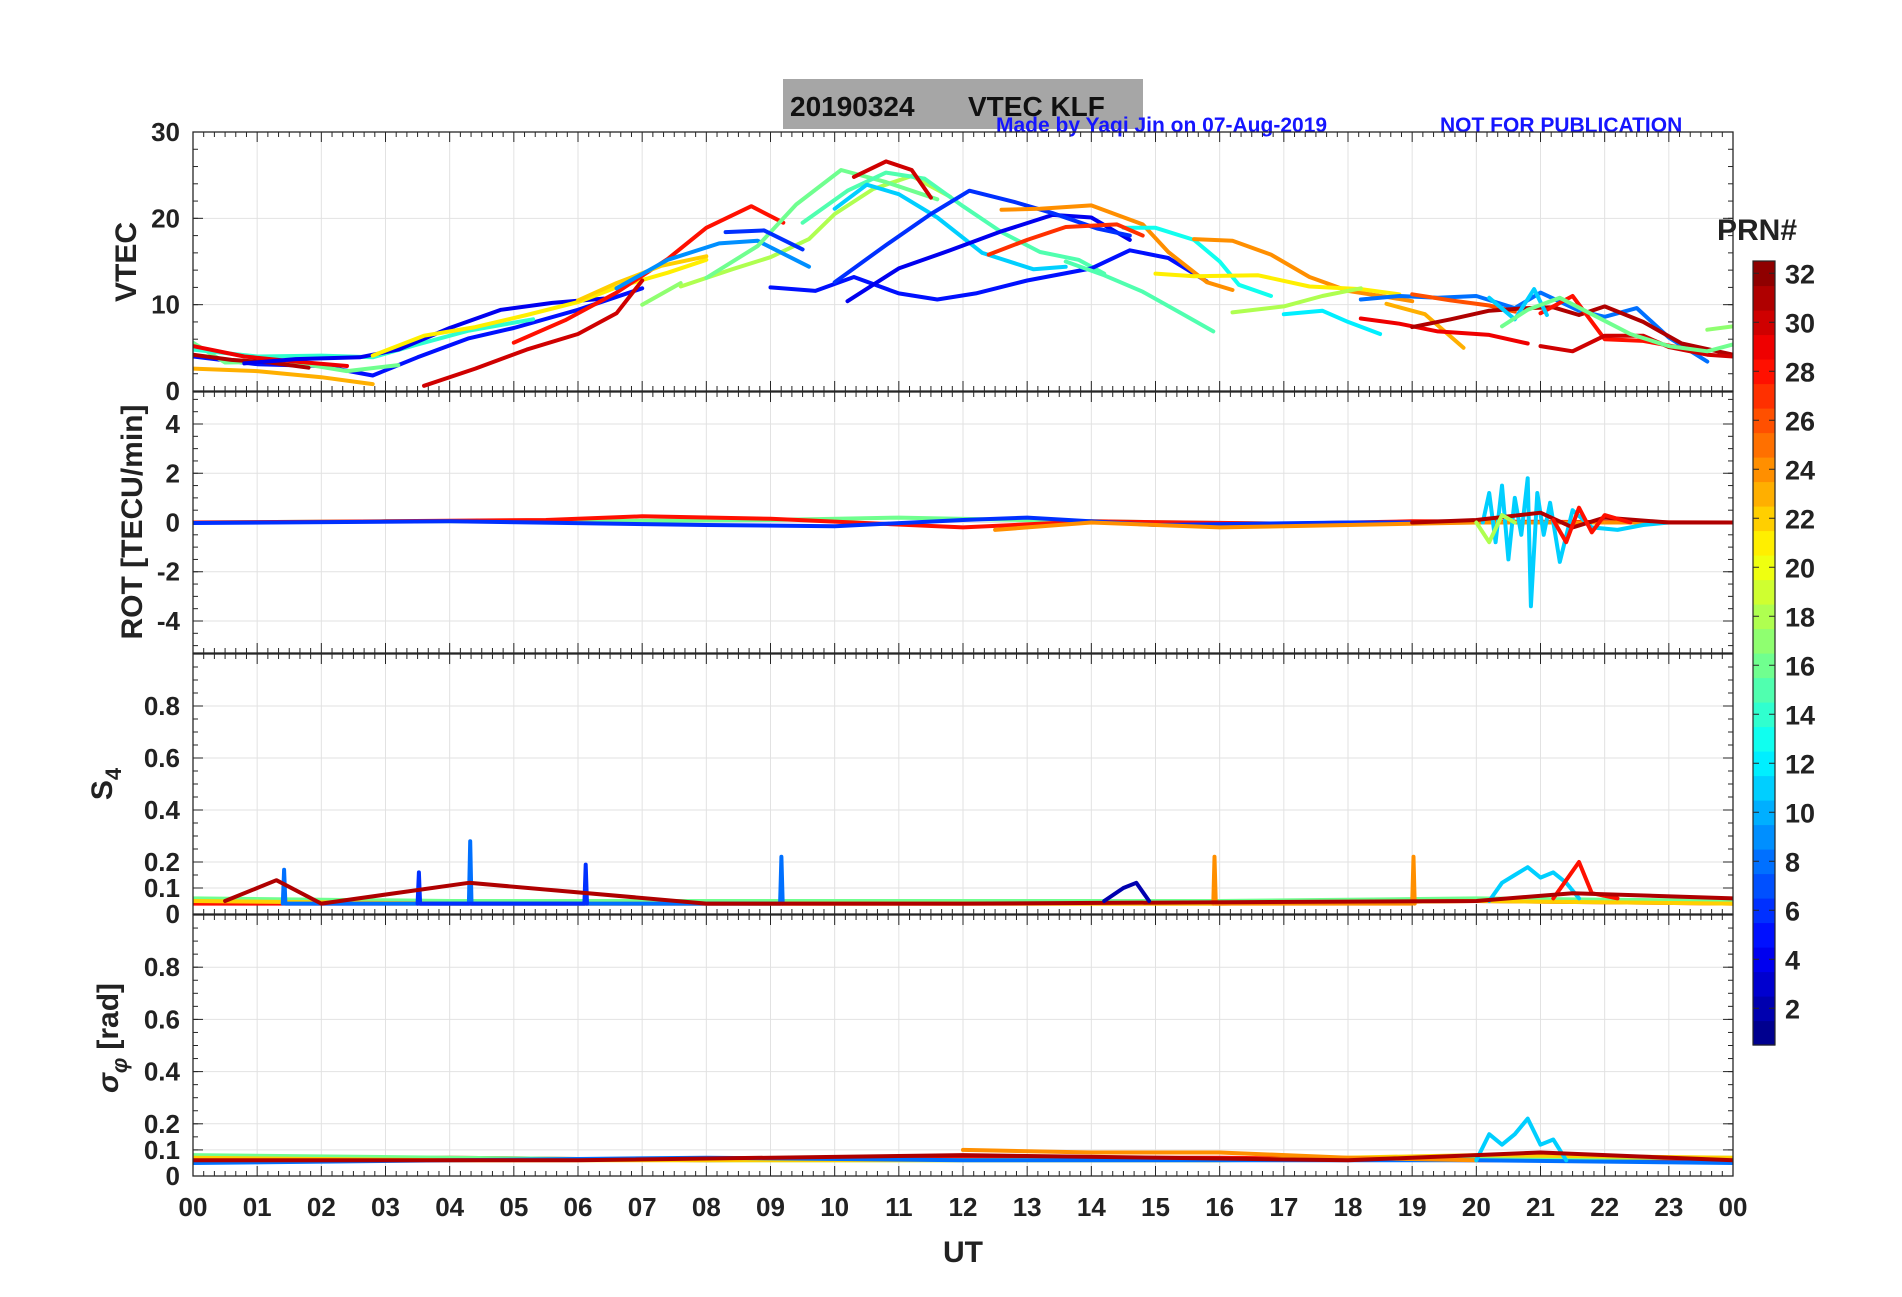 The image size is (1902, 1297). What do you see at coordinates (165, 132) in the screenshot?
I see `y-tick-label: 30` at bounding box center [165, 132].